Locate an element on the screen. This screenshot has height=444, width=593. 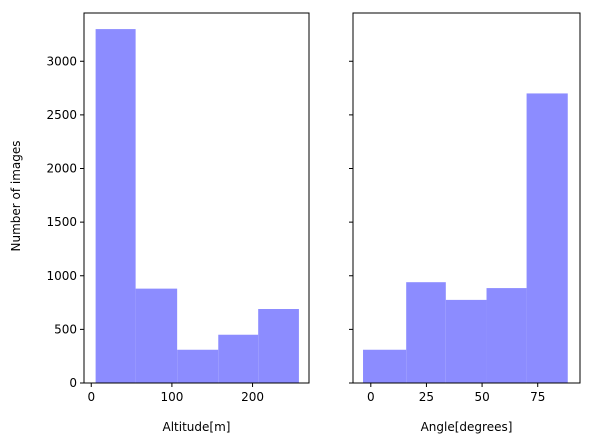
x-tick-label: 50 is located at coordinates (481, 397).